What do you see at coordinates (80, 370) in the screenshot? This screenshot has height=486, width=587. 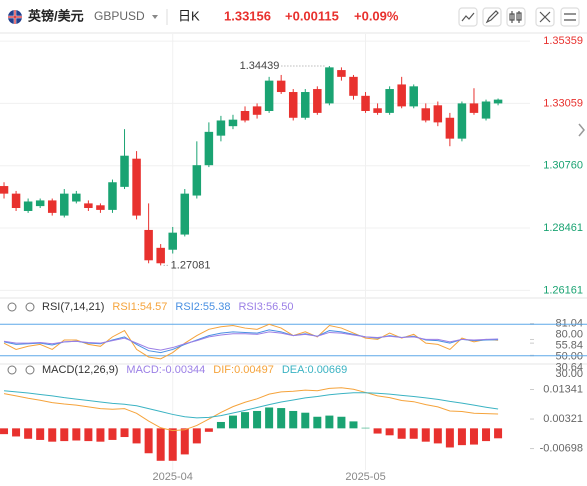 I see `indicator-title: MACD(12,26,9)` at bounding box center [80, 370].